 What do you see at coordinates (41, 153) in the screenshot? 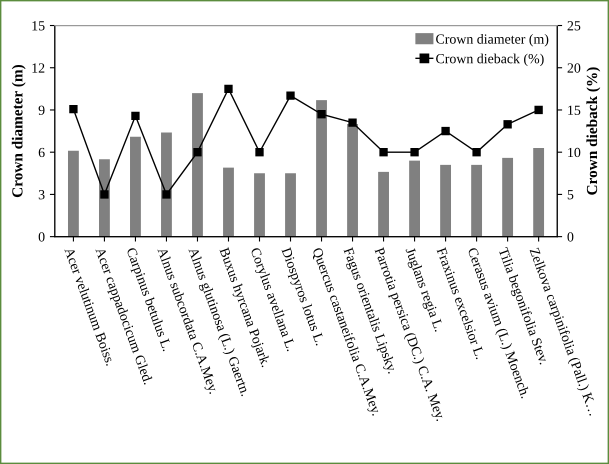
I see `y-tick-label: 6` at bounding box center [41, 153].